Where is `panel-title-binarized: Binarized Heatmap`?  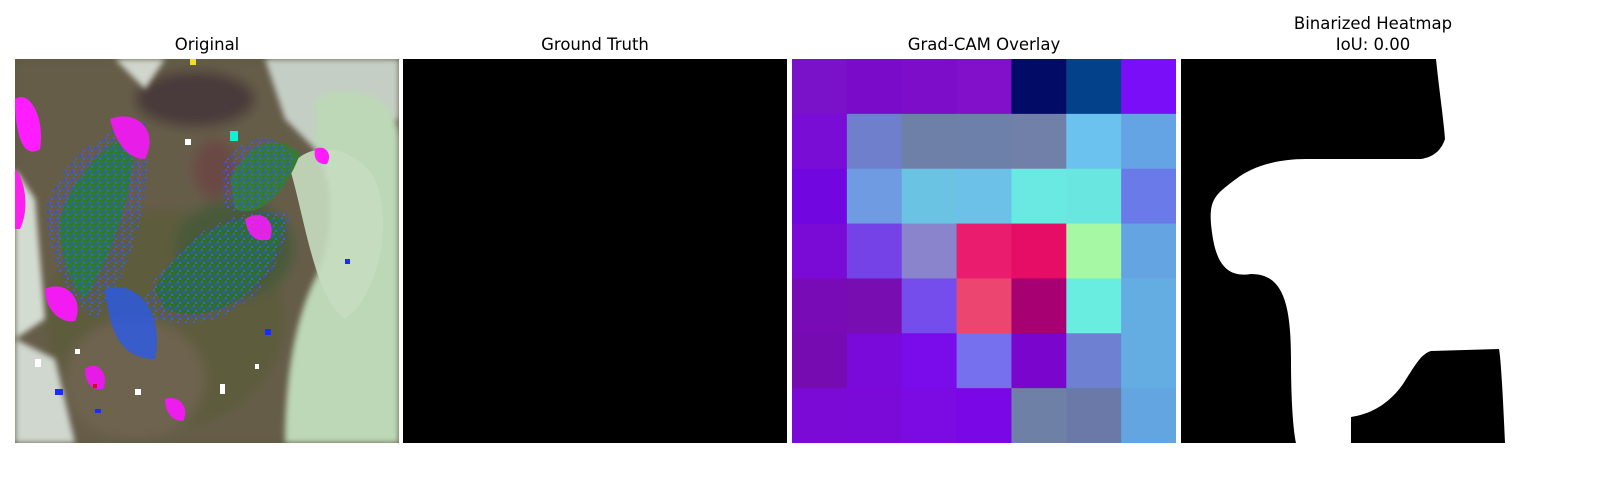 panel-title-binarized: Binarized Heatmap is located at coordinates (1373, 23).